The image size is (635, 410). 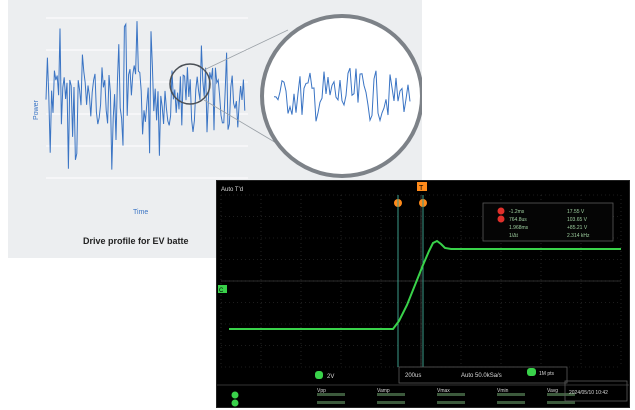 What do you see at coordinates (552, 391) in the screenshot?
I see `table-header-vavg: Vavg` at bounding box center [552, 391].